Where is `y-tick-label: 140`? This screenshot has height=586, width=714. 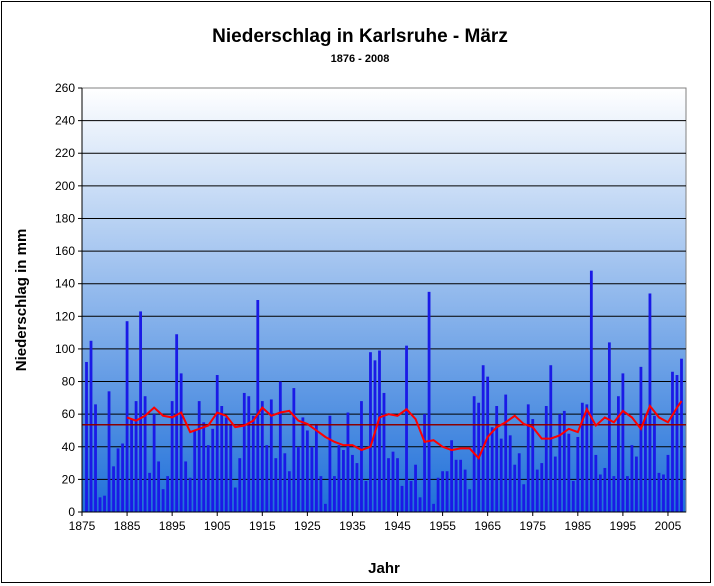
y-tick-label: 140 is located at coordinates (65, 284).